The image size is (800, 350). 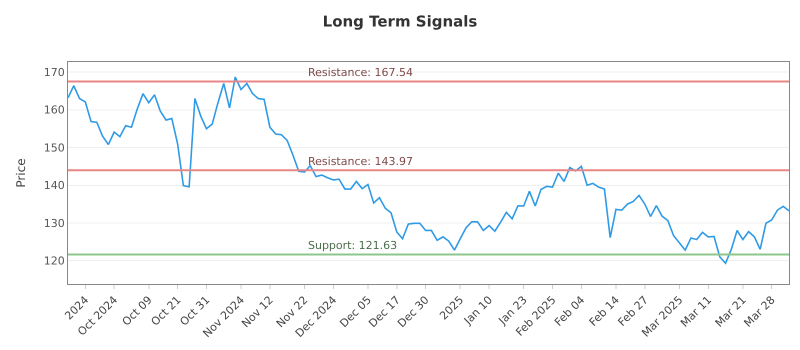 What do you see at coordinates (21, 173) in the screenshot?
I see `y-axis-title: Price` at bounding box center [21, 173].